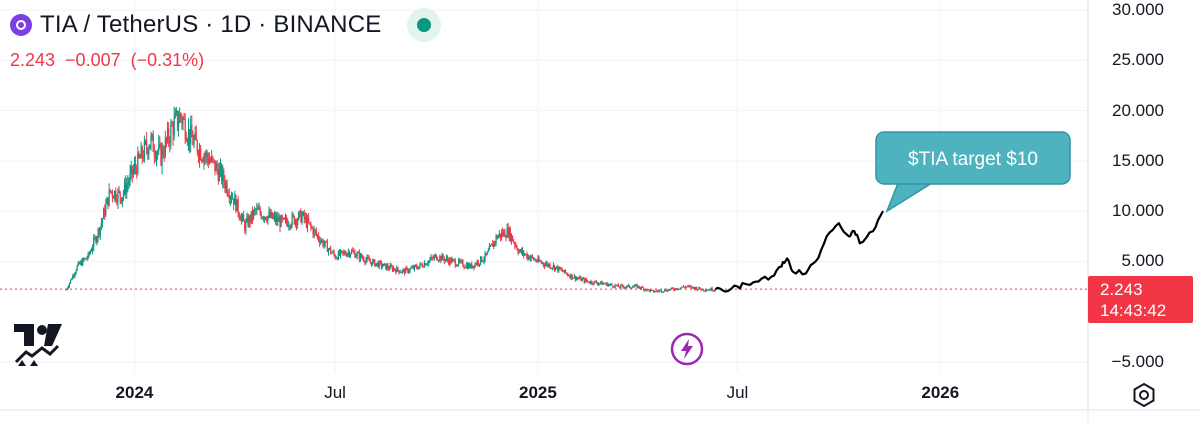 The height and width of the screenshot is (423, 1200). I want to click on symbol-header: TIA / TetherUS · 1D · BINANCE, so click(226, 25).